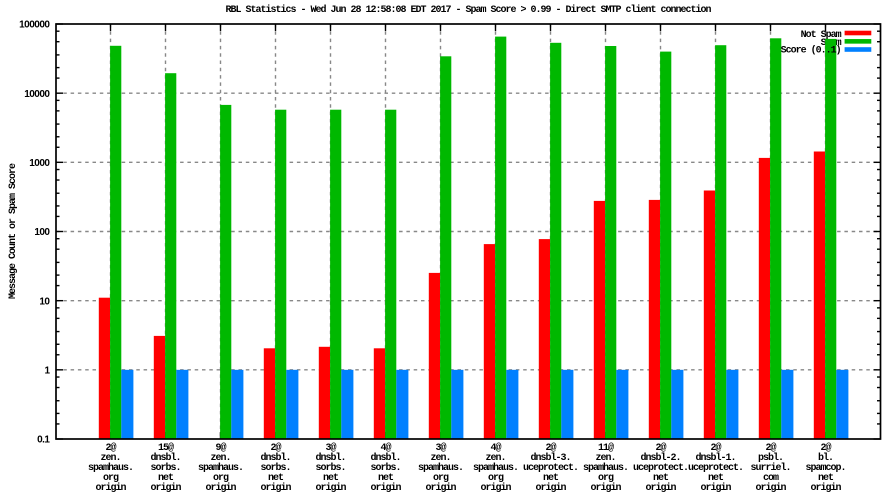 This screenshot has width=896, height=504. Describe the element at coordinates (660, 458) in the screenshot. I see `svg-text: dnsbl-2.` at that location.